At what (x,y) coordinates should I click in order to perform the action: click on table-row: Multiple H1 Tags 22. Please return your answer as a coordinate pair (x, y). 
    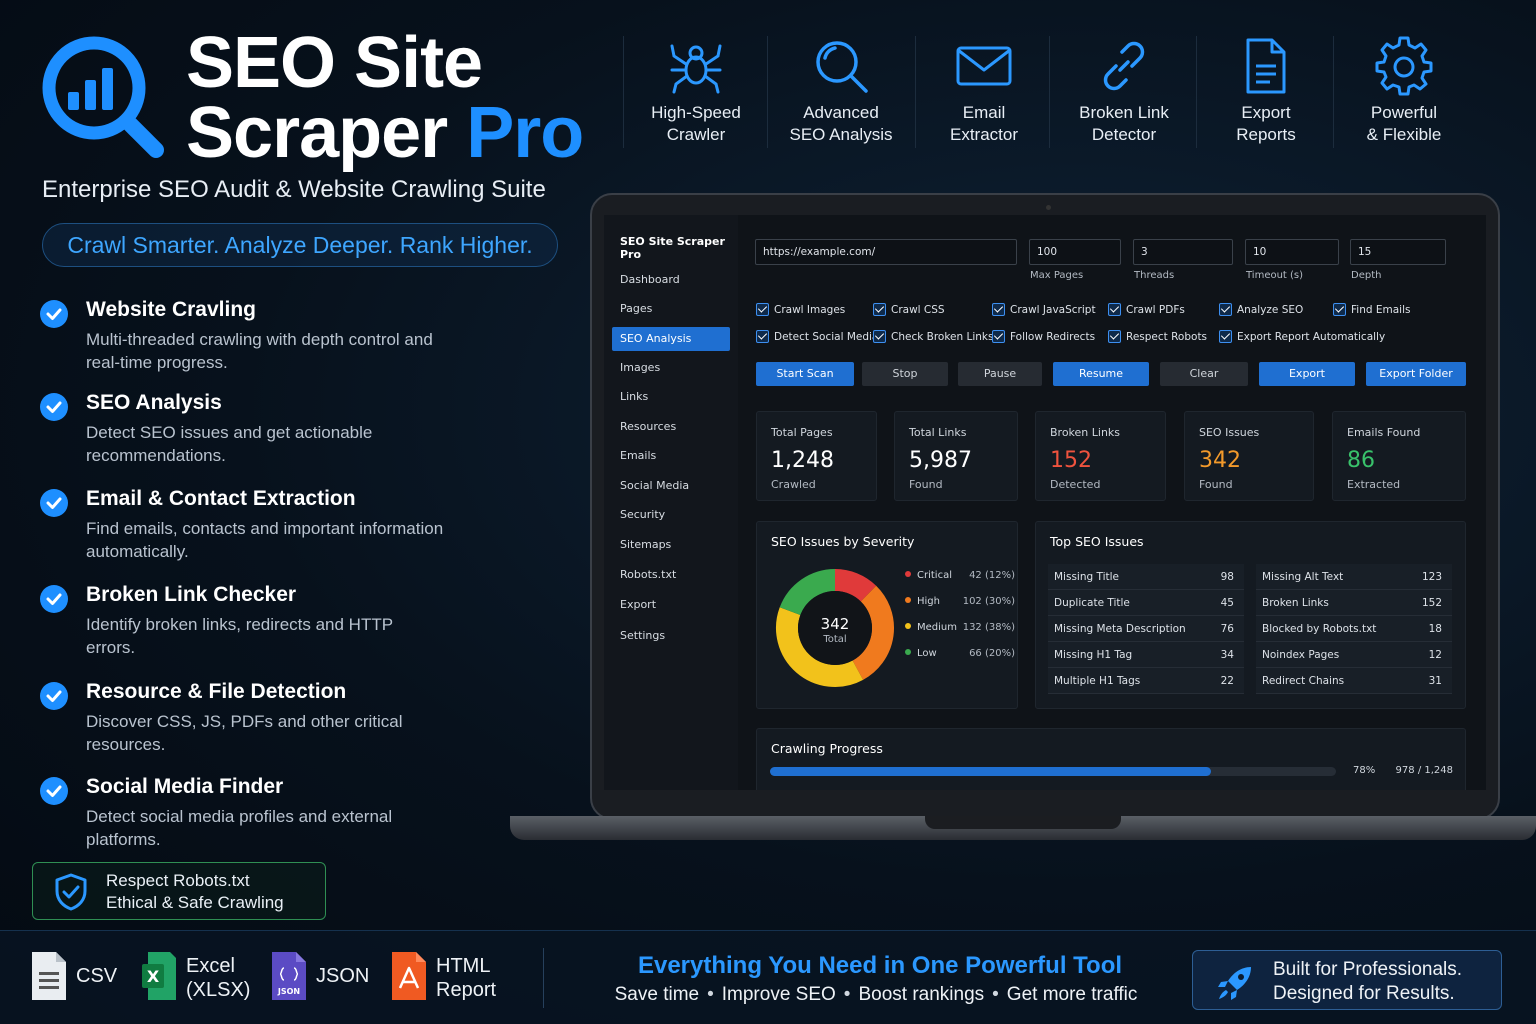
    Looking at the image, I should click on (1146, 681).